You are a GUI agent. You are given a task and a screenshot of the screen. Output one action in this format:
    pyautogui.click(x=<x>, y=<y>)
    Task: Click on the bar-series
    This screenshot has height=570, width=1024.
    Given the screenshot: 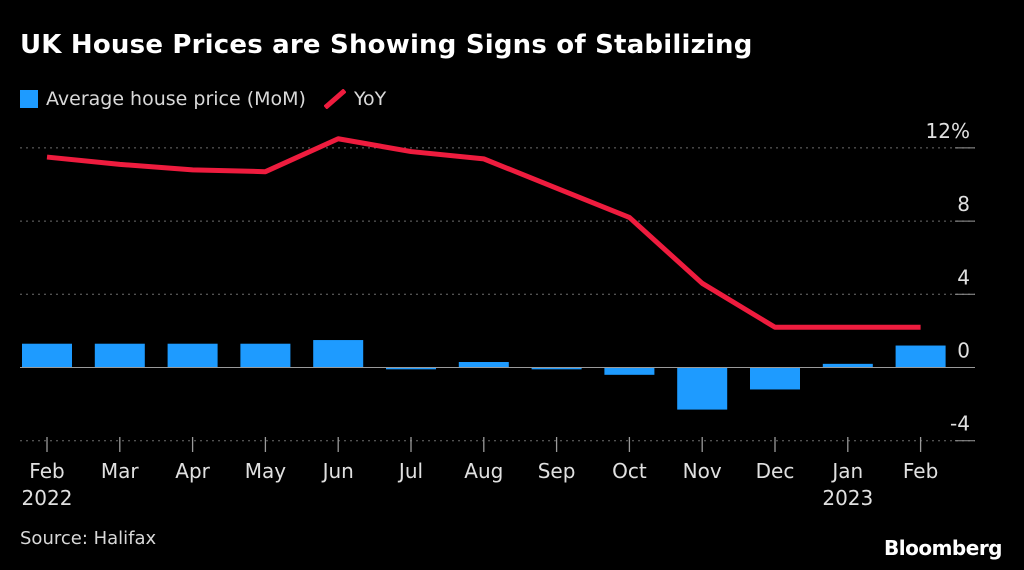 What is the action you would take?
    pyautogui.click(x=484, y=375)
    